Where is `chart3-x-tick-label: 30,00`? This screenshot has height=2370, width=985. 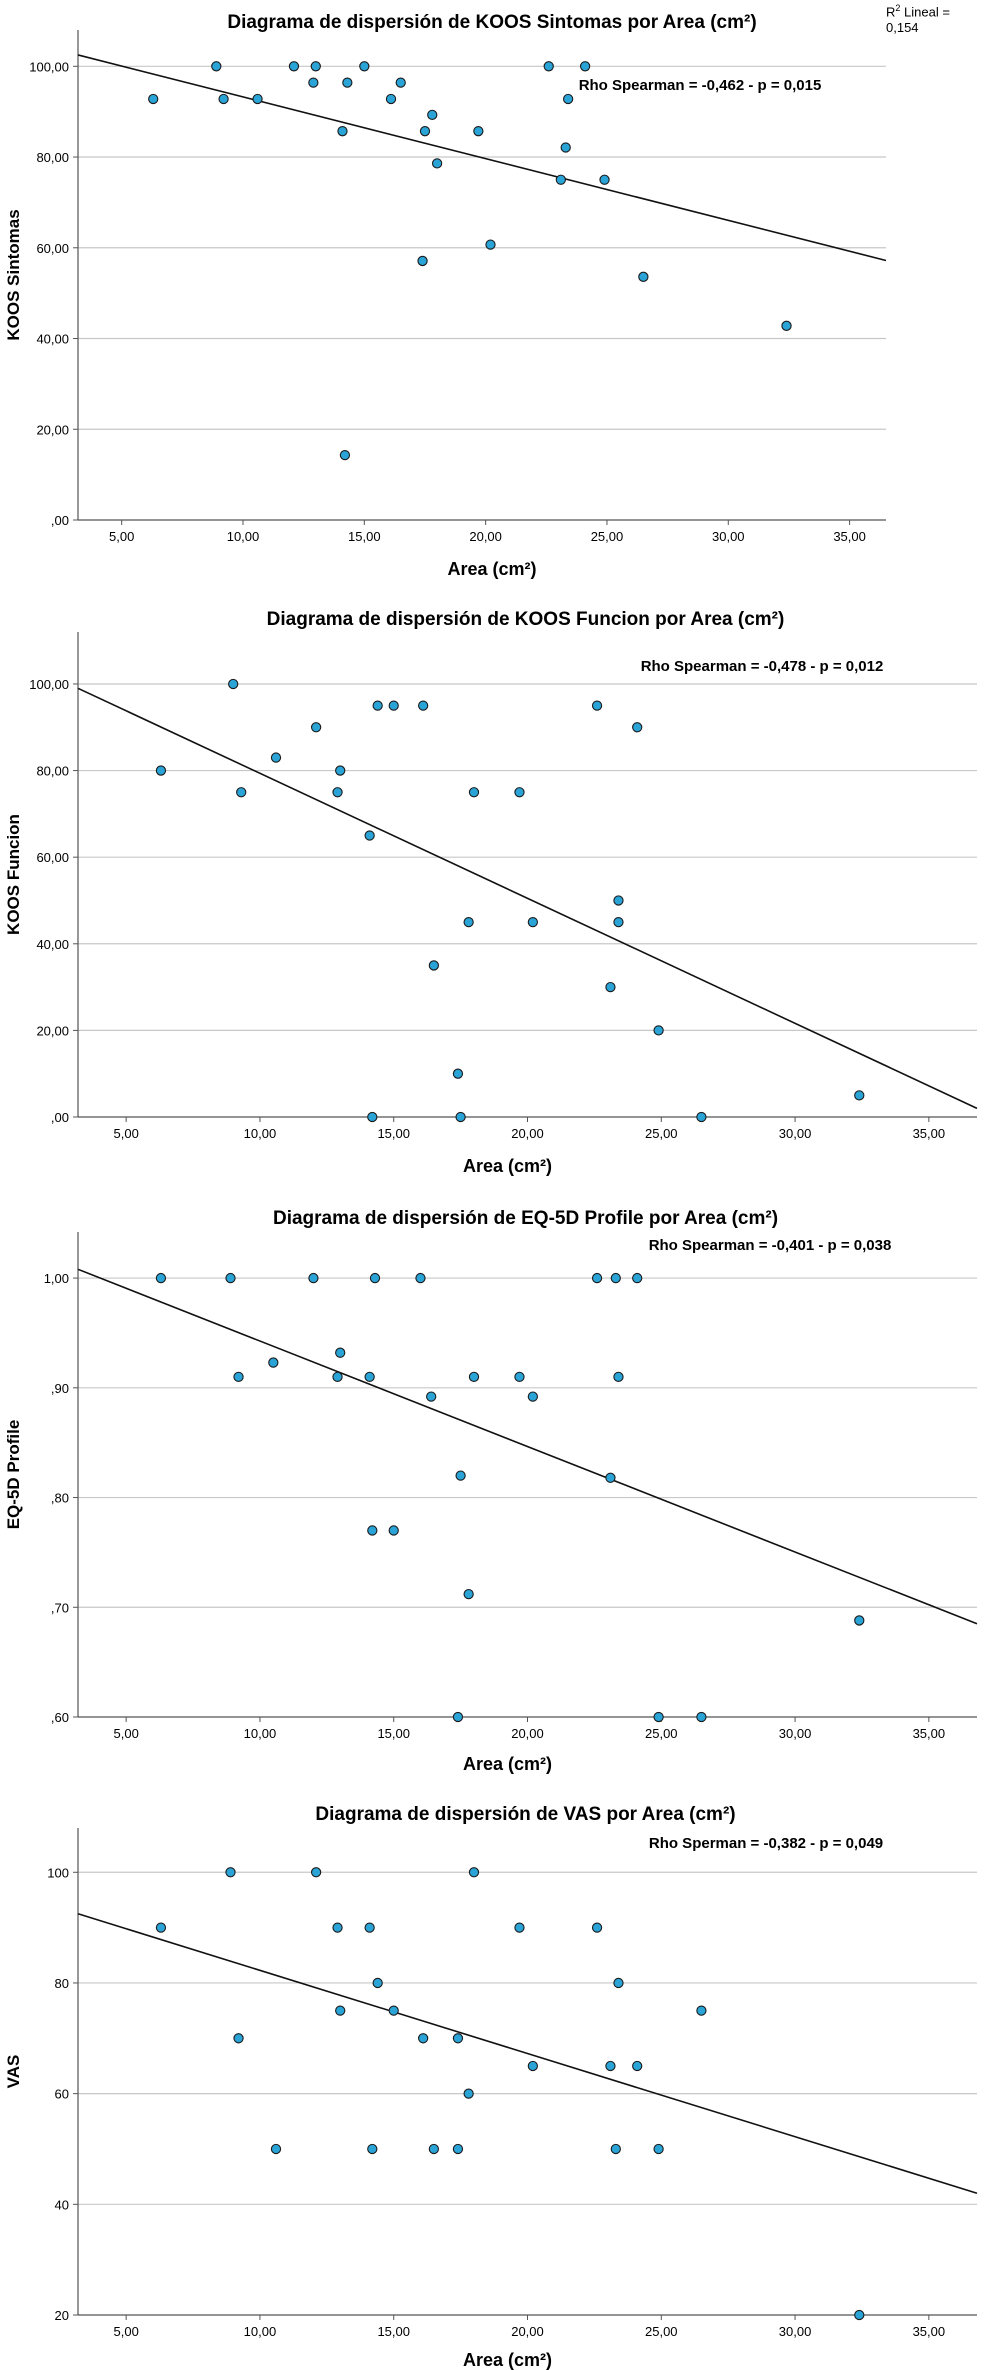
chart3-x-tick-label: 30,00 is located at coordinates (795, 1733).